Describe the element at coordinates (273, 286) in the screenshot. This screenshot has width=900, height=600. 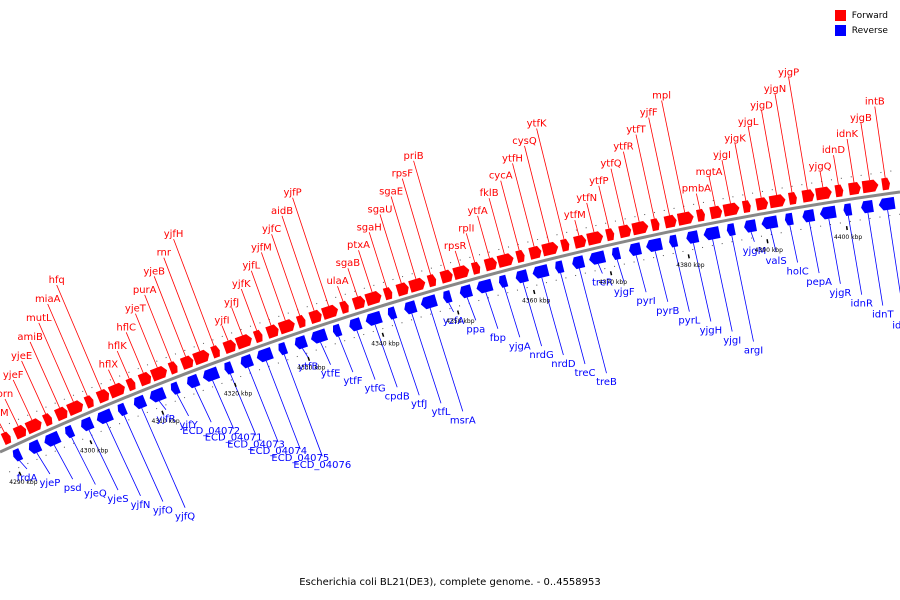
I see `gene-leader-yjfM` at that location.